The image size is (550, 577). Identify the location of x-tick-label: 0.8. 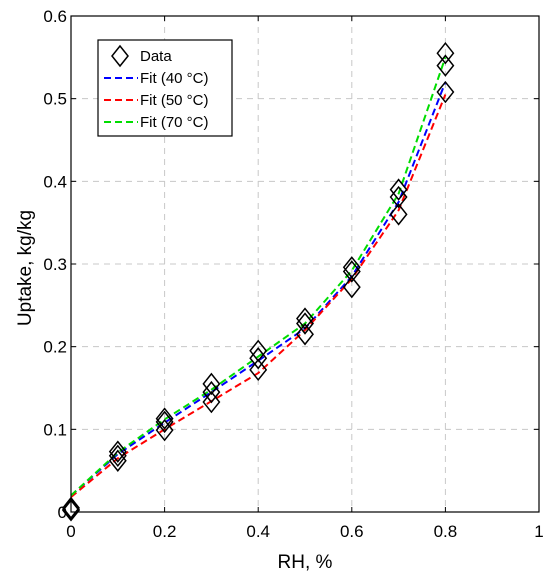
(446, 531).